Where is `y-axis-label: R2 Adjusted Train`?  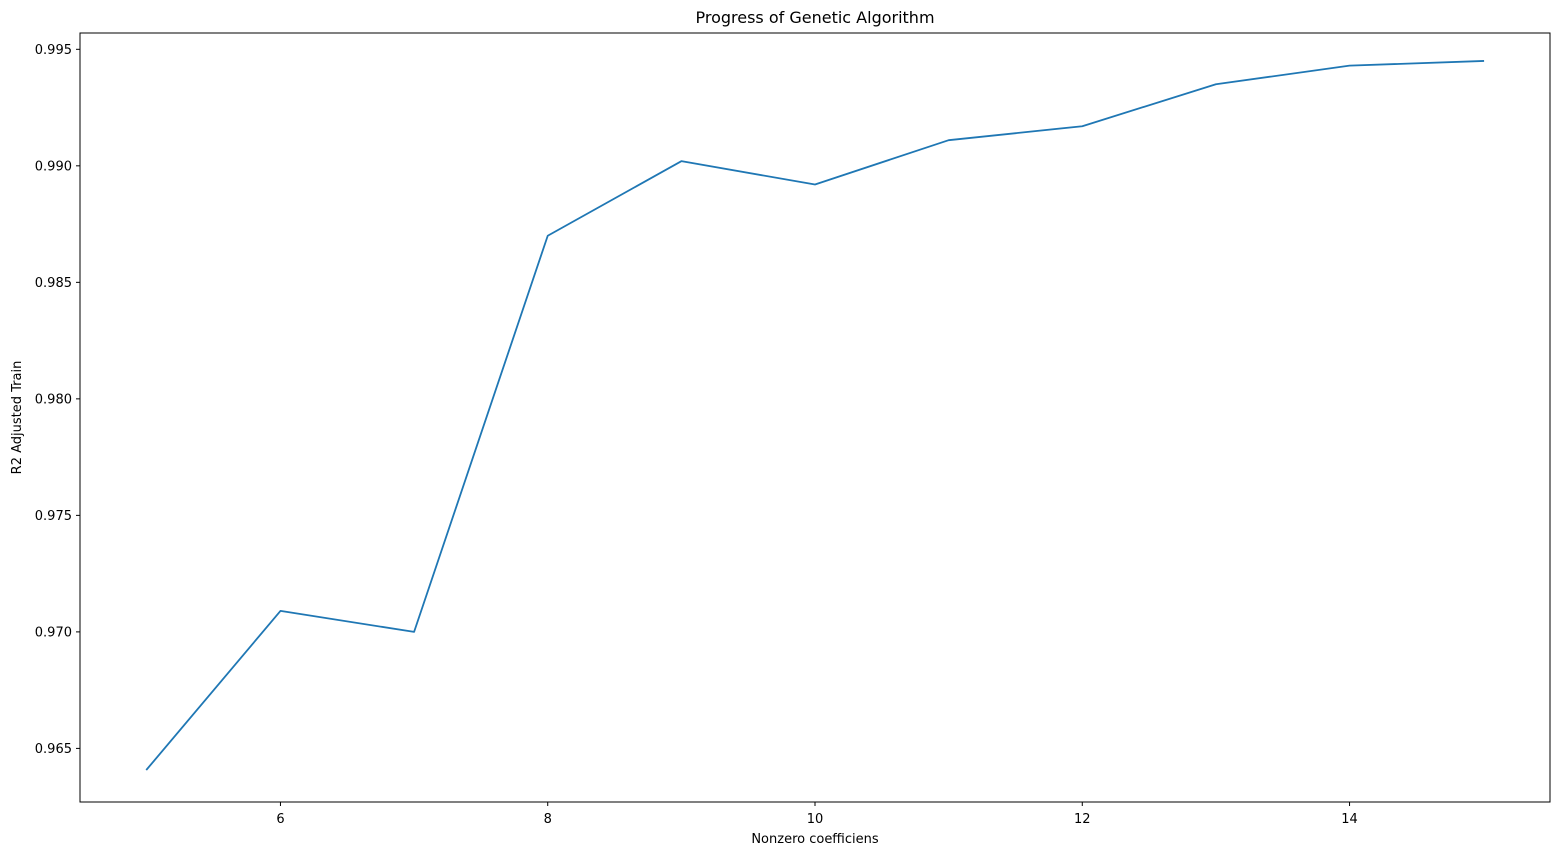
y-axis-label: R2 Adjusted Train is located at coordinates (17, 418).